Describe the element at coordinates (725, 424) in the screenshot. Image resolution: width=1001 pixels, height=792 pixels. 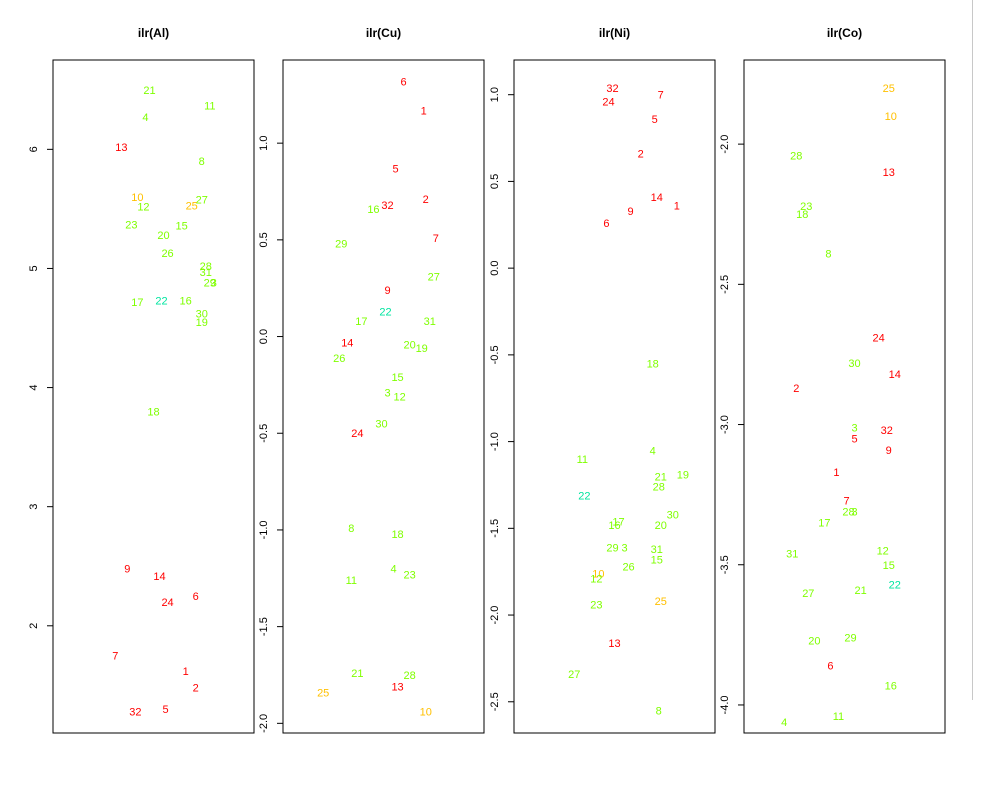
I see `y-tick-label: -3.0` at that location.